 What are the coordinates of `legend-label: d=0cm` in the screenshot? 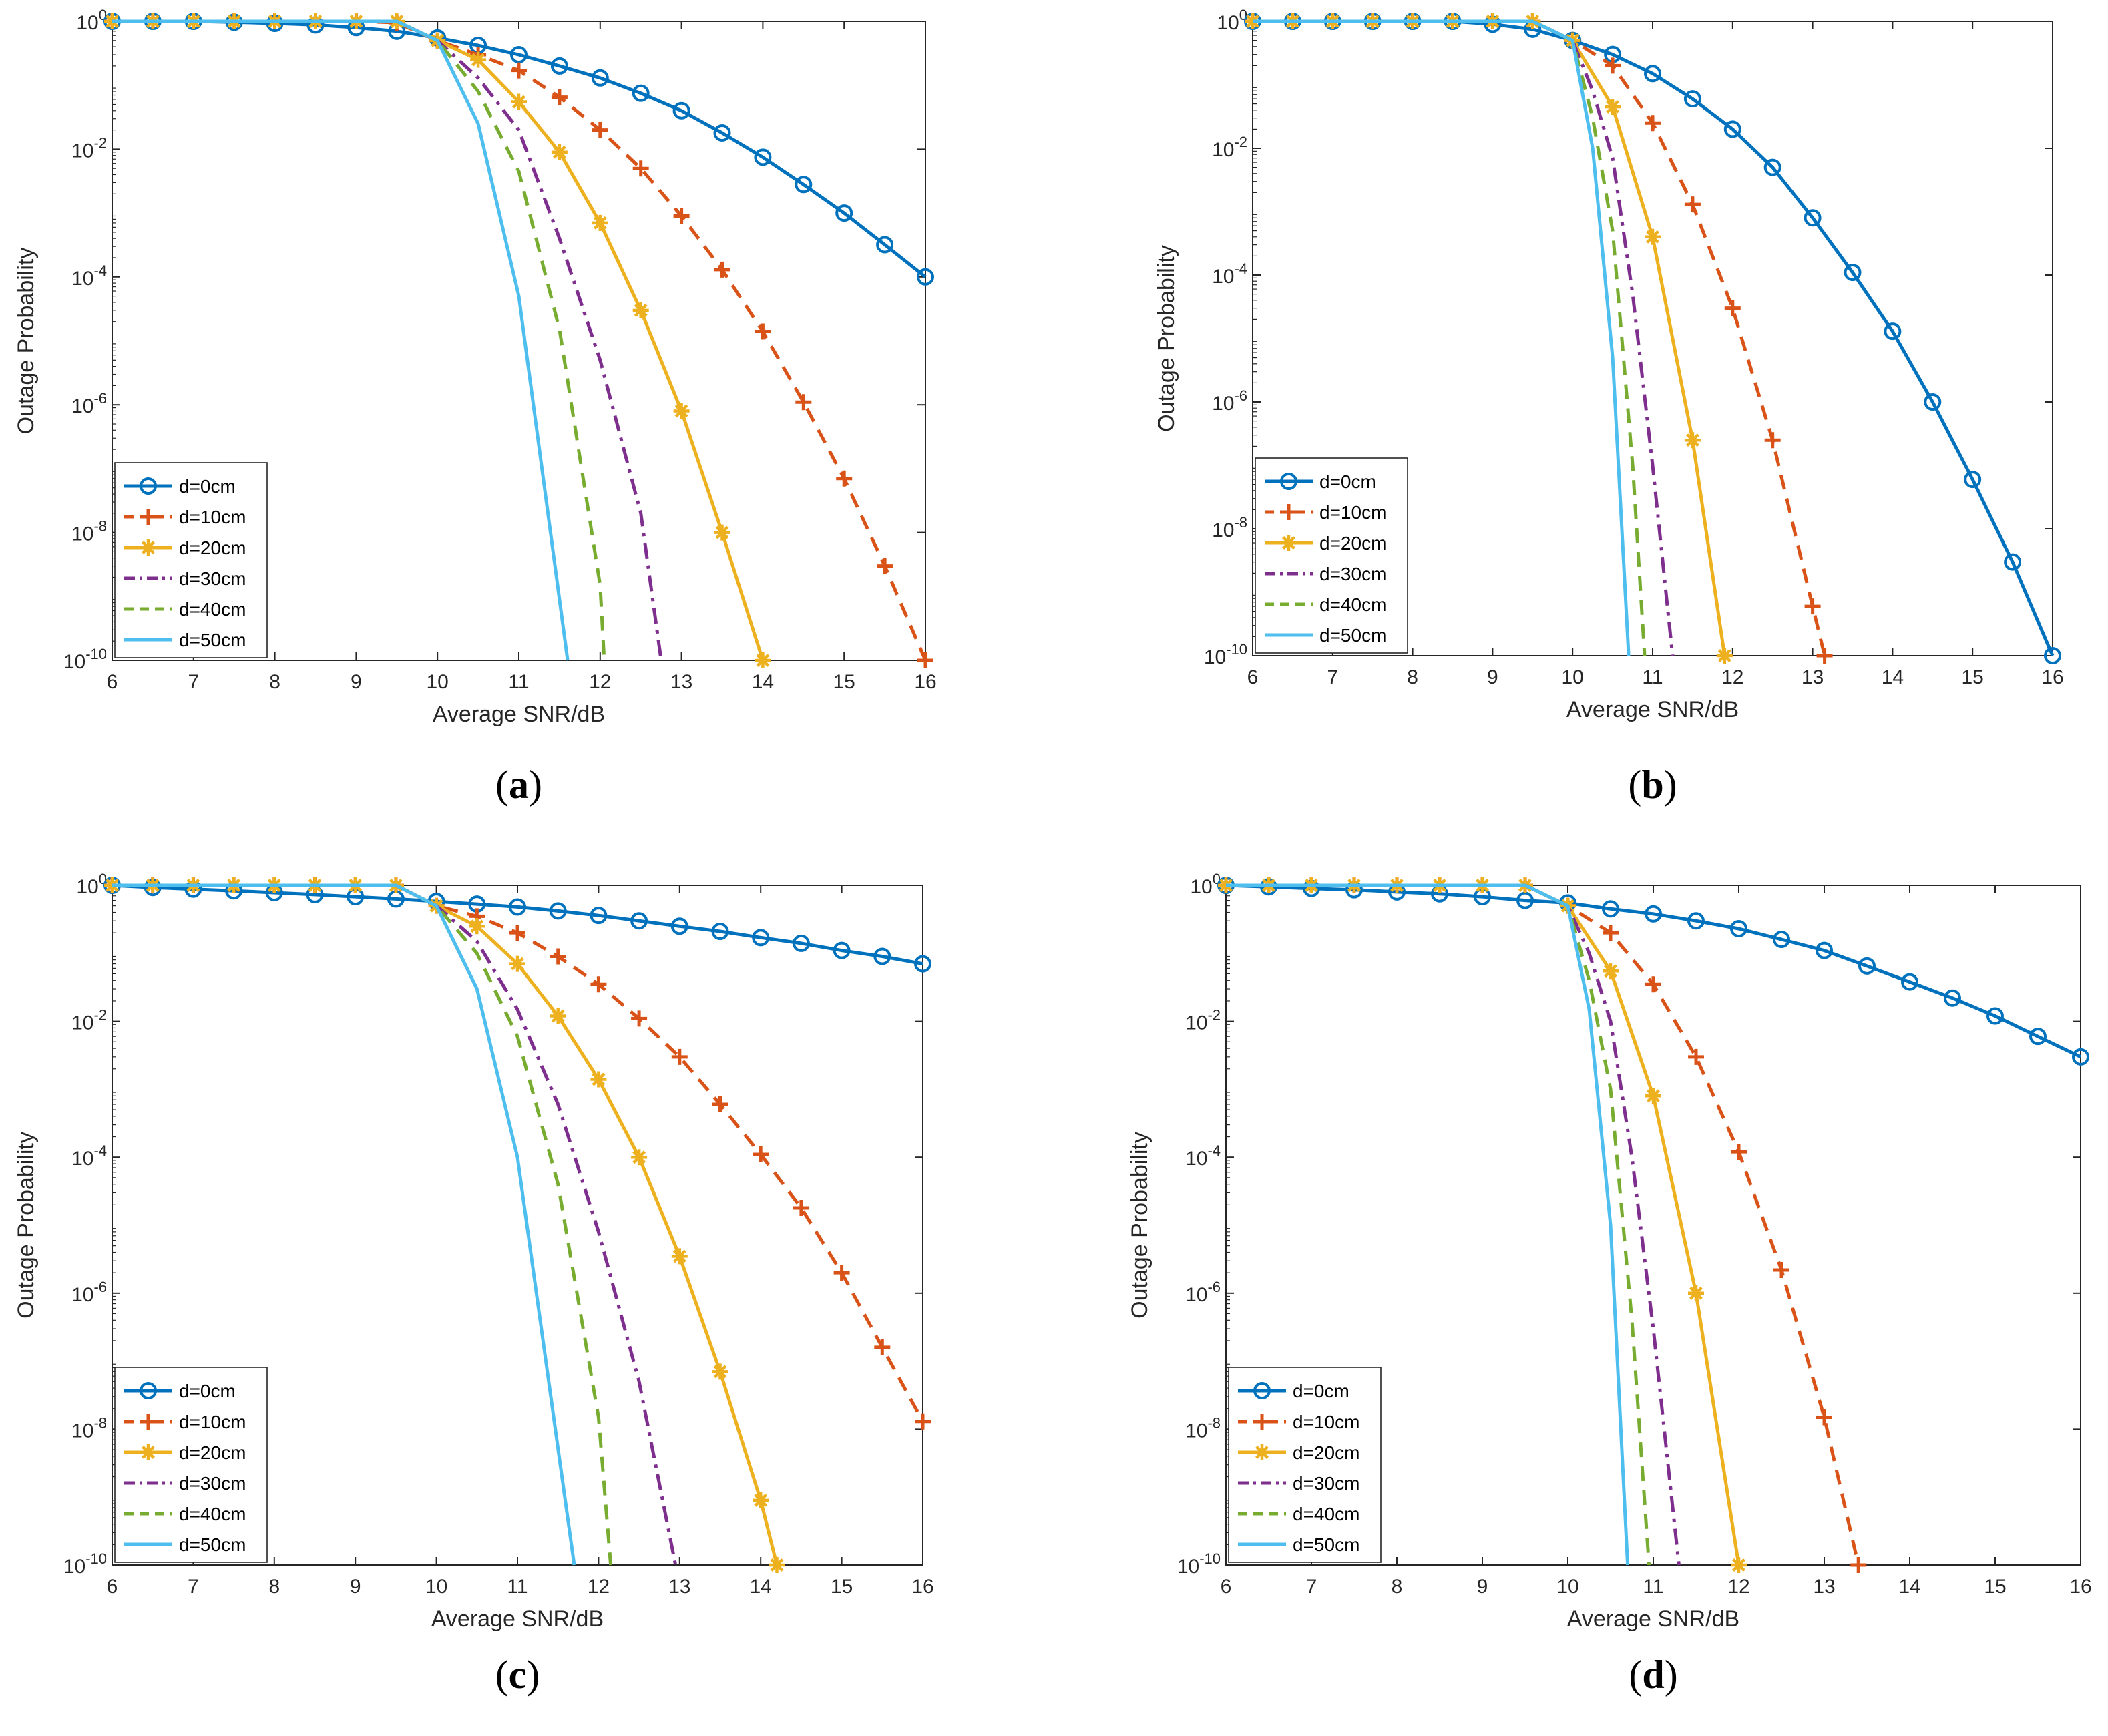 It's located at (1347, 482).